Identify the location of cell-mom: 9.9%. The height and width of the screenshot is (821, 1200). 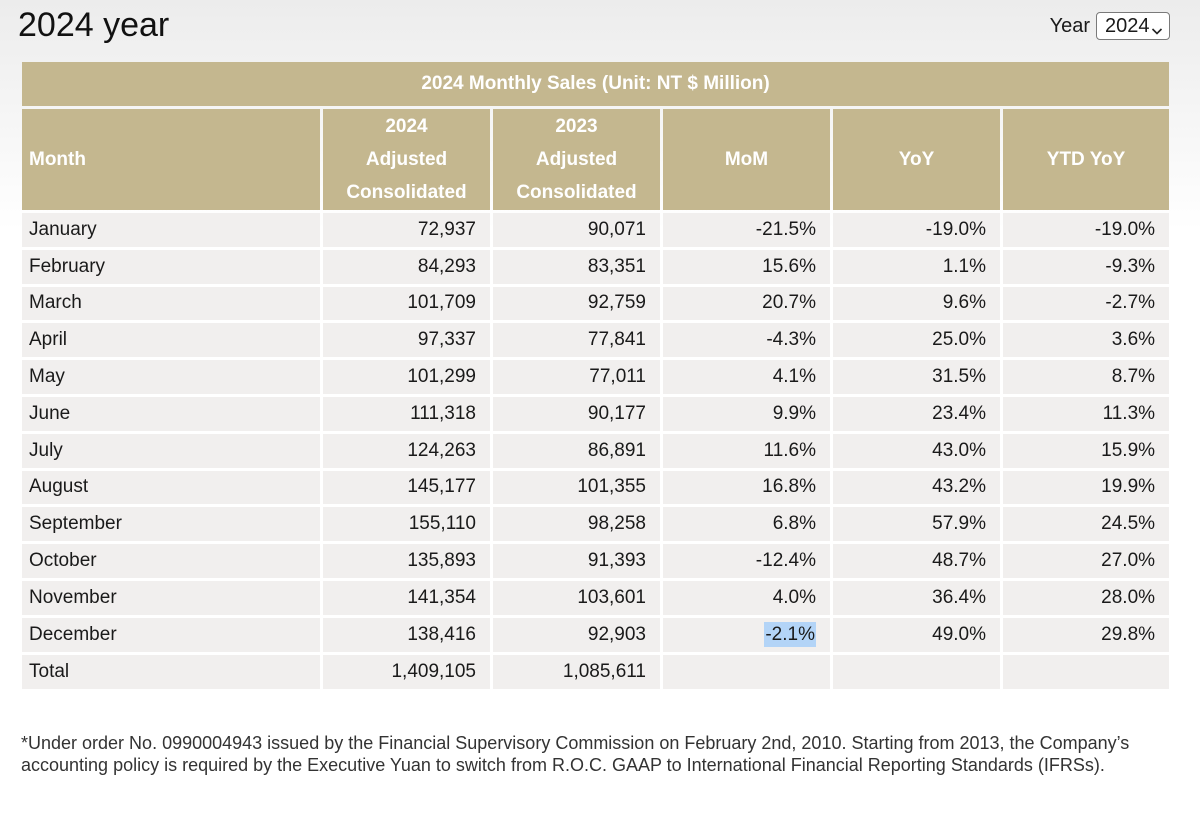
(746, 413).